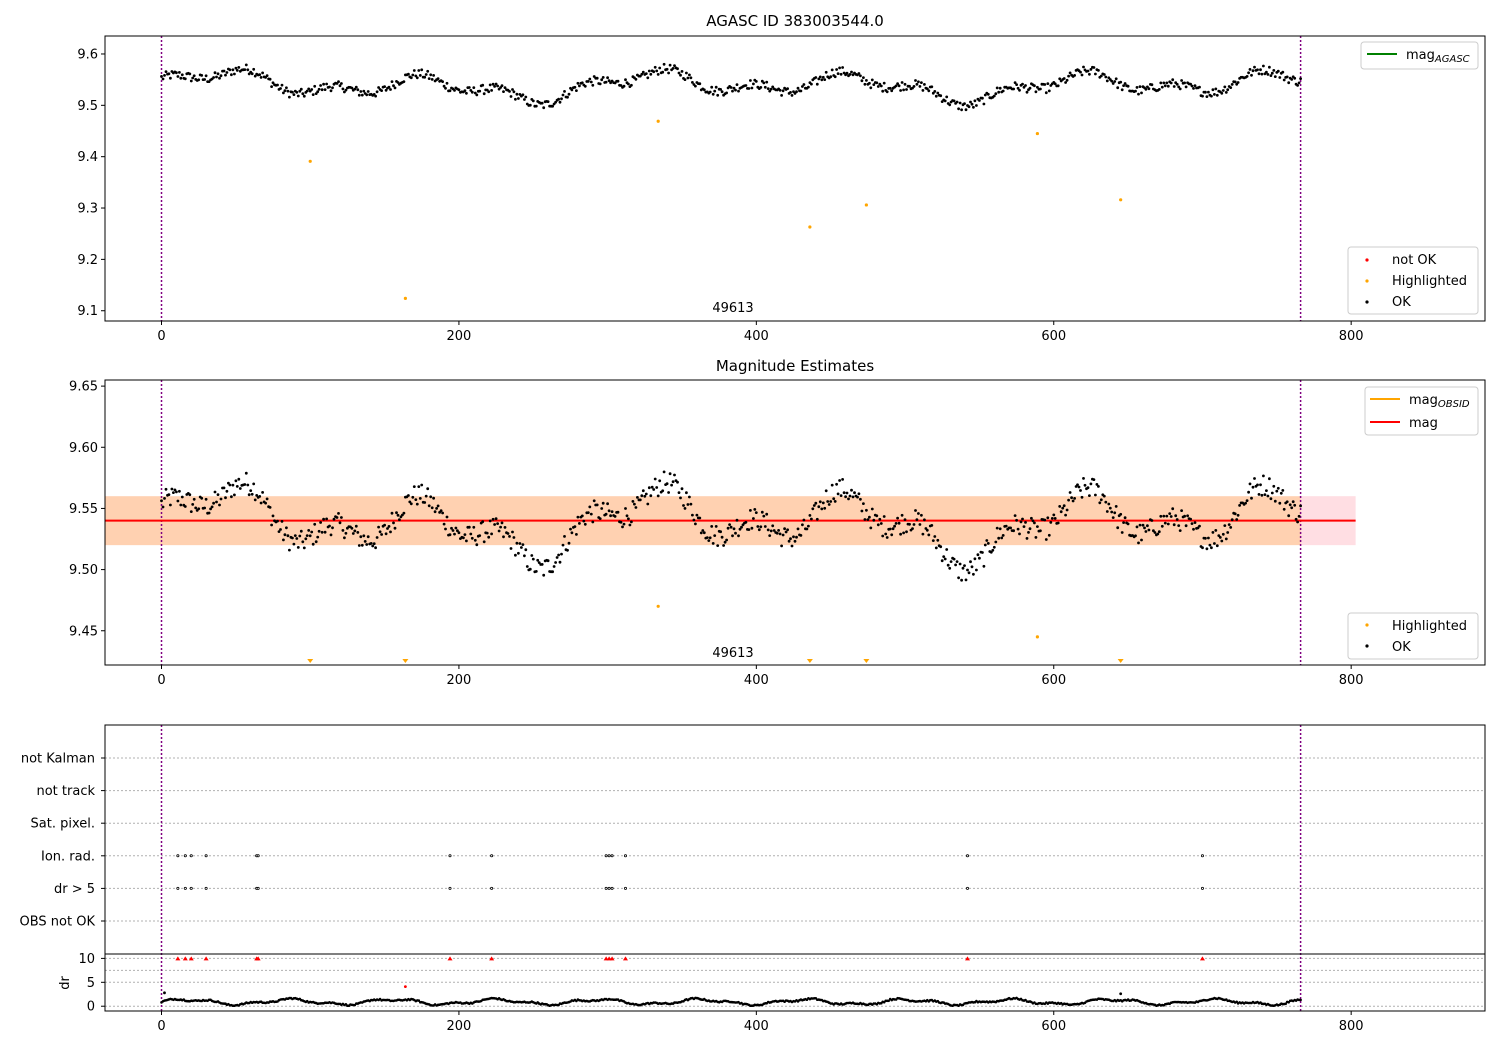 The width and height of the screenshot is (1500, 1050). What do you see at coordinates (732, 308) in the screenshot?
I see `panel1-annotation: 49613` at bounding box center [732, 308].